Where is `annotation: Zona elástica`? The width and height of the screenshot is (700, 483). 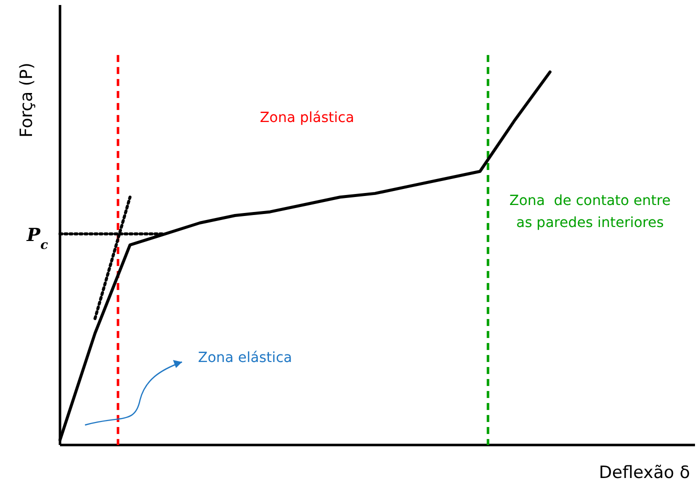 annotation: Zona elástica is located at coordinates (245, 358).